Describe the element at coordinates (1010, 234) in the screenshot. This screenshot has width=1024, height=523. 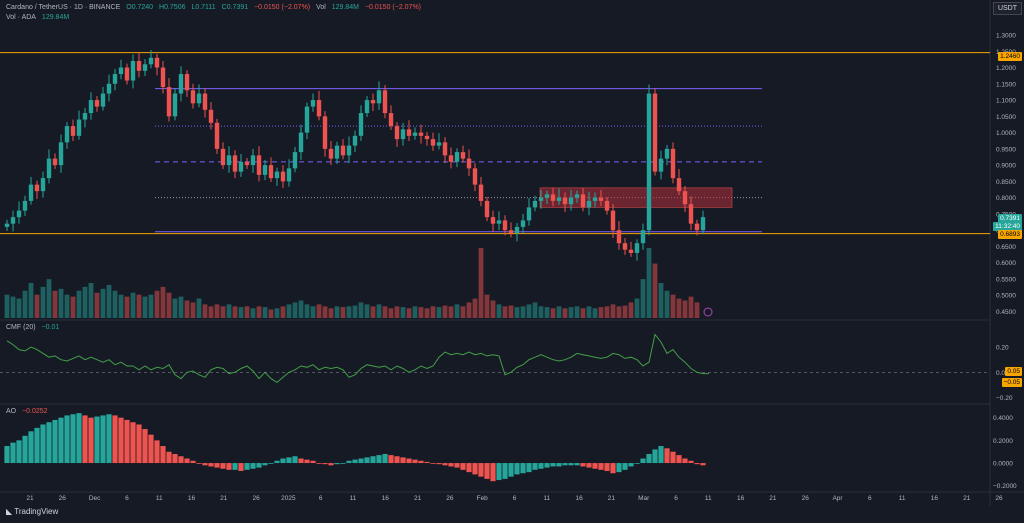
I see `level-tag-low: 0.6893` at that location.